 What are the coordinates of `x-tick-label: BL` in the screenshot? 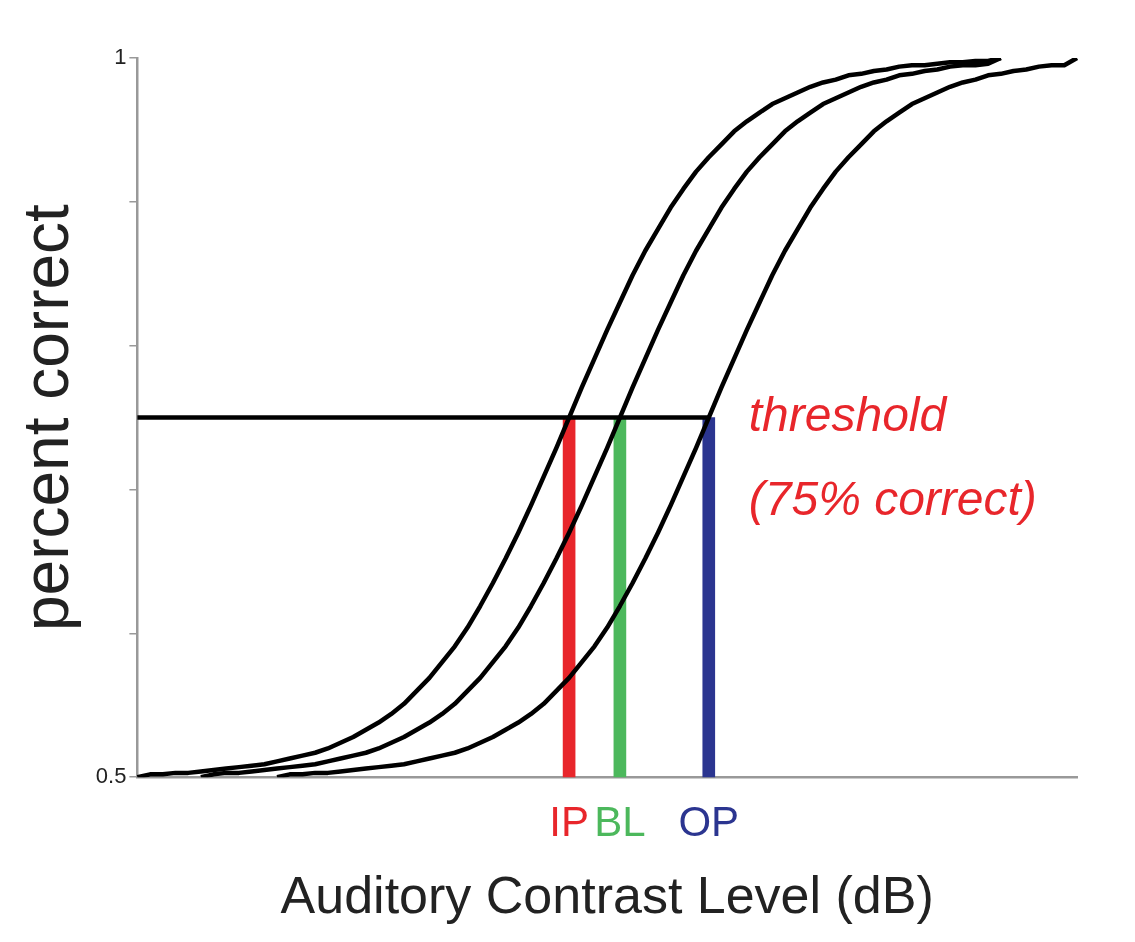 It's located at (620, 821).